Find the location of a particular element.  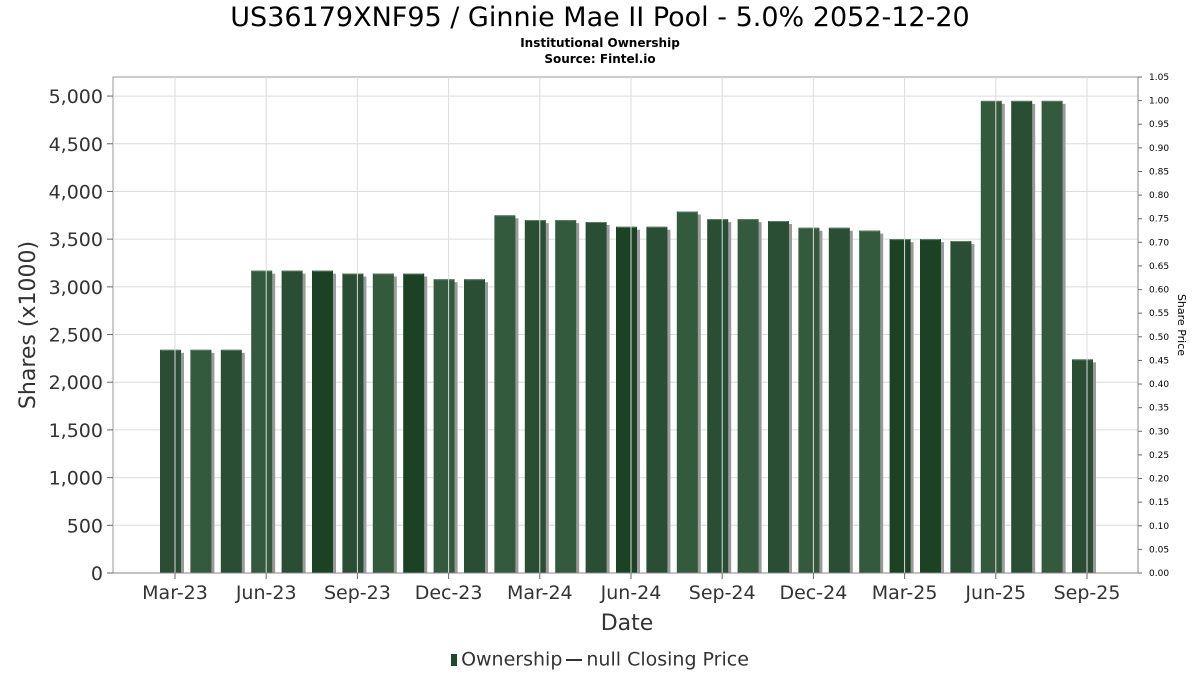

y2-tick-label: 1.05 is located at coordinates (1159, 78).